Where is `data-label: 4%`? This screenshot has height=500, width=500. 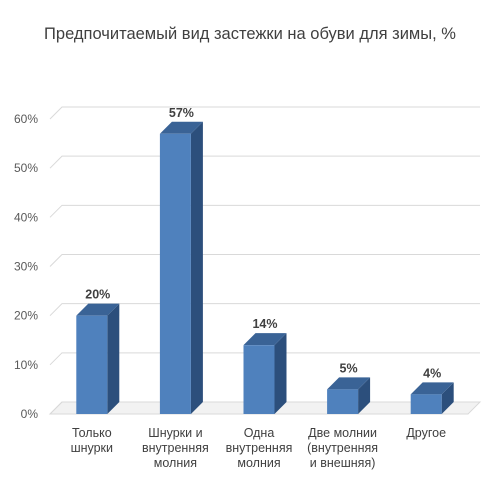 data-label: 4% is located at coordinates (432, 373).